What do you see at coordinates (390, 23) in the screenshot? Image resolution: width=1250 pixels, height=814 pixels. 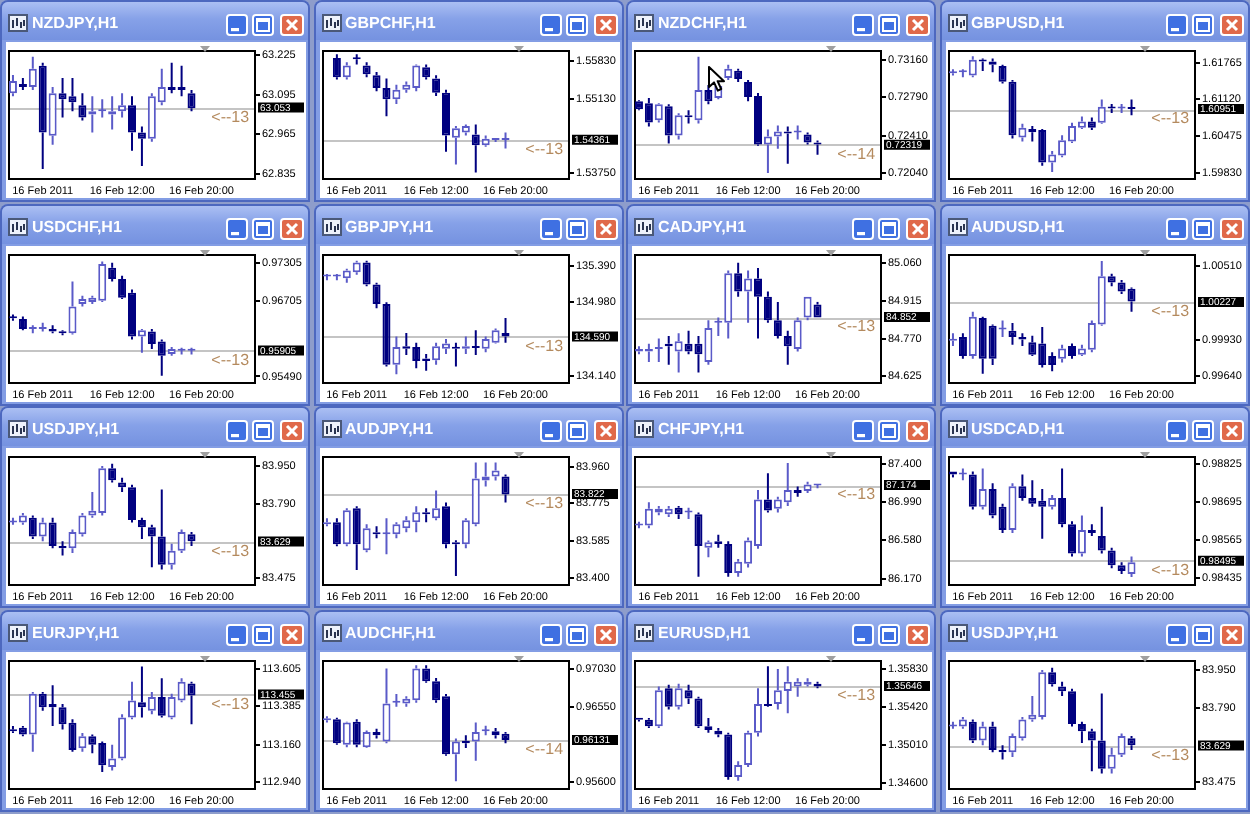 I see `chart-title: GBPCHF,H1` at bounding box center [390, 23].